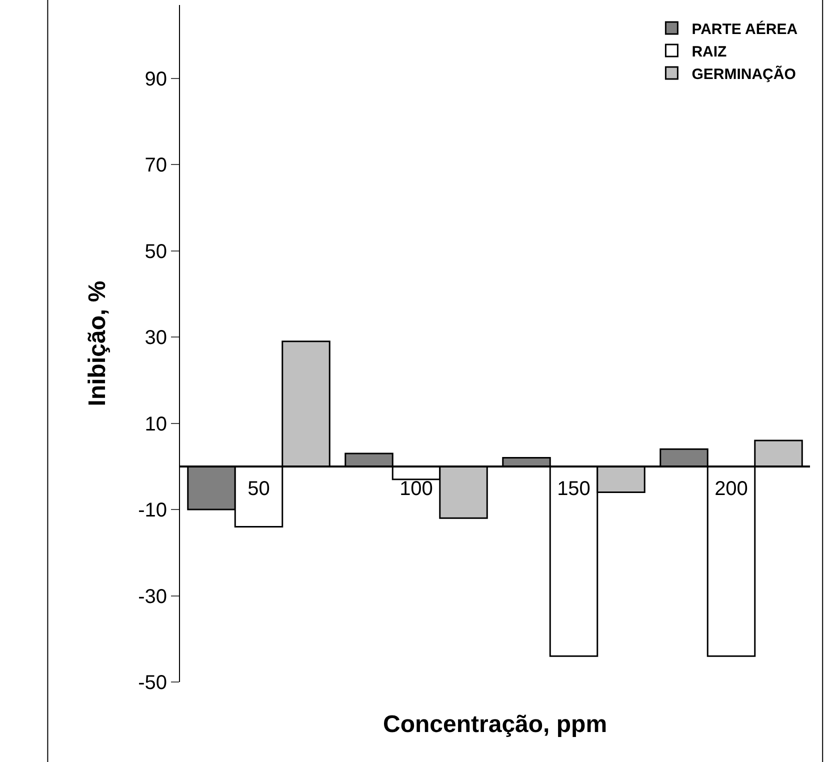 The height and width of the screenshot is (762, 825). I want to click on y-tick-label: 30, so click(155, 338).